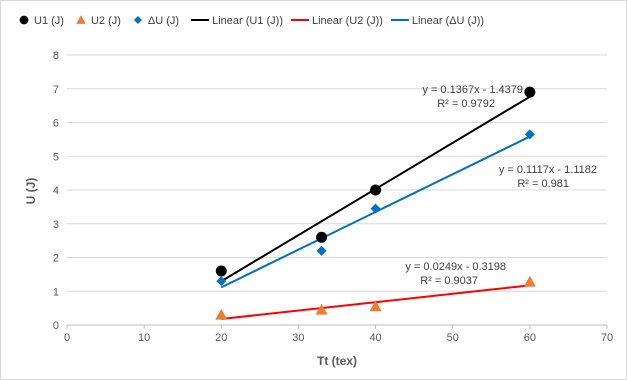 Image resolution: width=627 pixels, height=380 pixels. What do you see at coordinates (466, 104) in the screenshot?
I see `trendline-r2-0: R² = 0.9792` at bounding box center [466, 104].